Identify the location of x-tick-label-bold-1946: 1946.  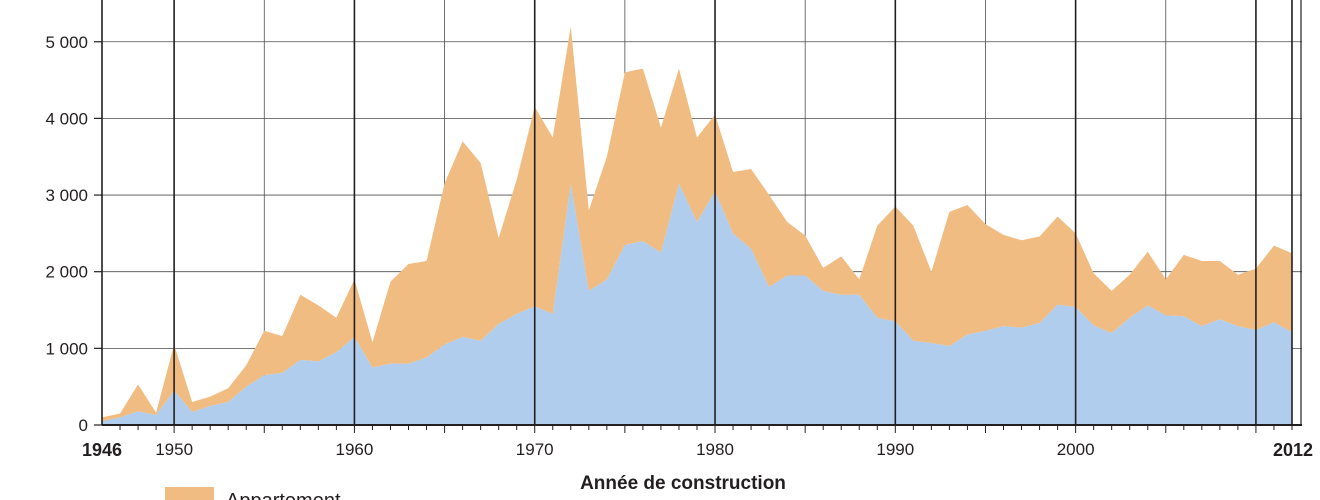
(102, 450).